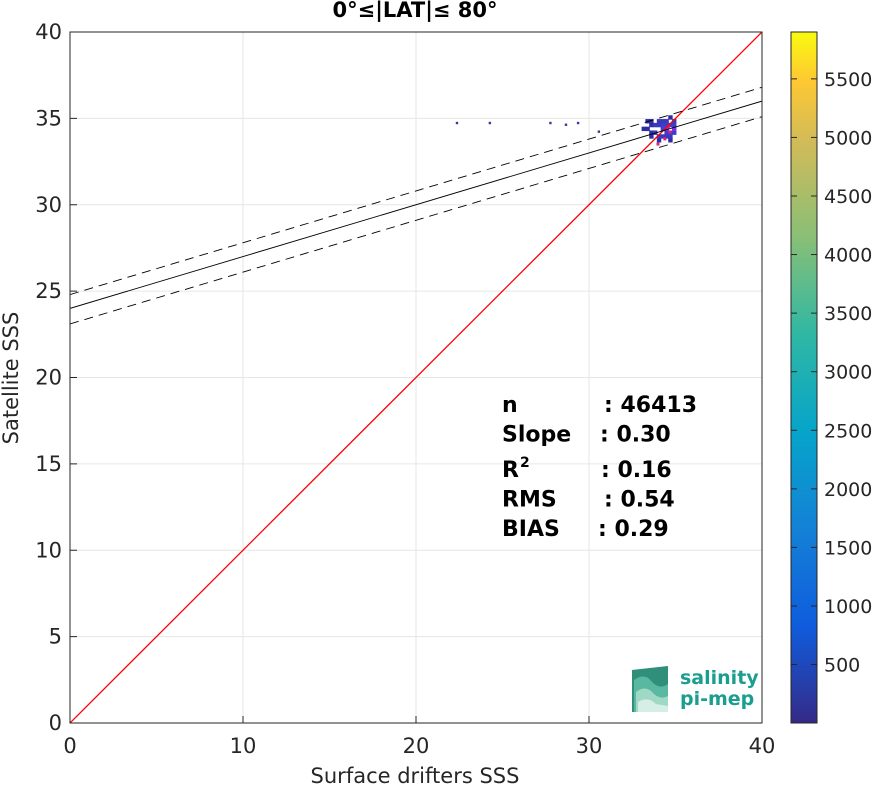 The image size is (879, 786). Describe the element at coordinates (529, 500) in the screenshot. I see `stat-label: RMS` at that location.